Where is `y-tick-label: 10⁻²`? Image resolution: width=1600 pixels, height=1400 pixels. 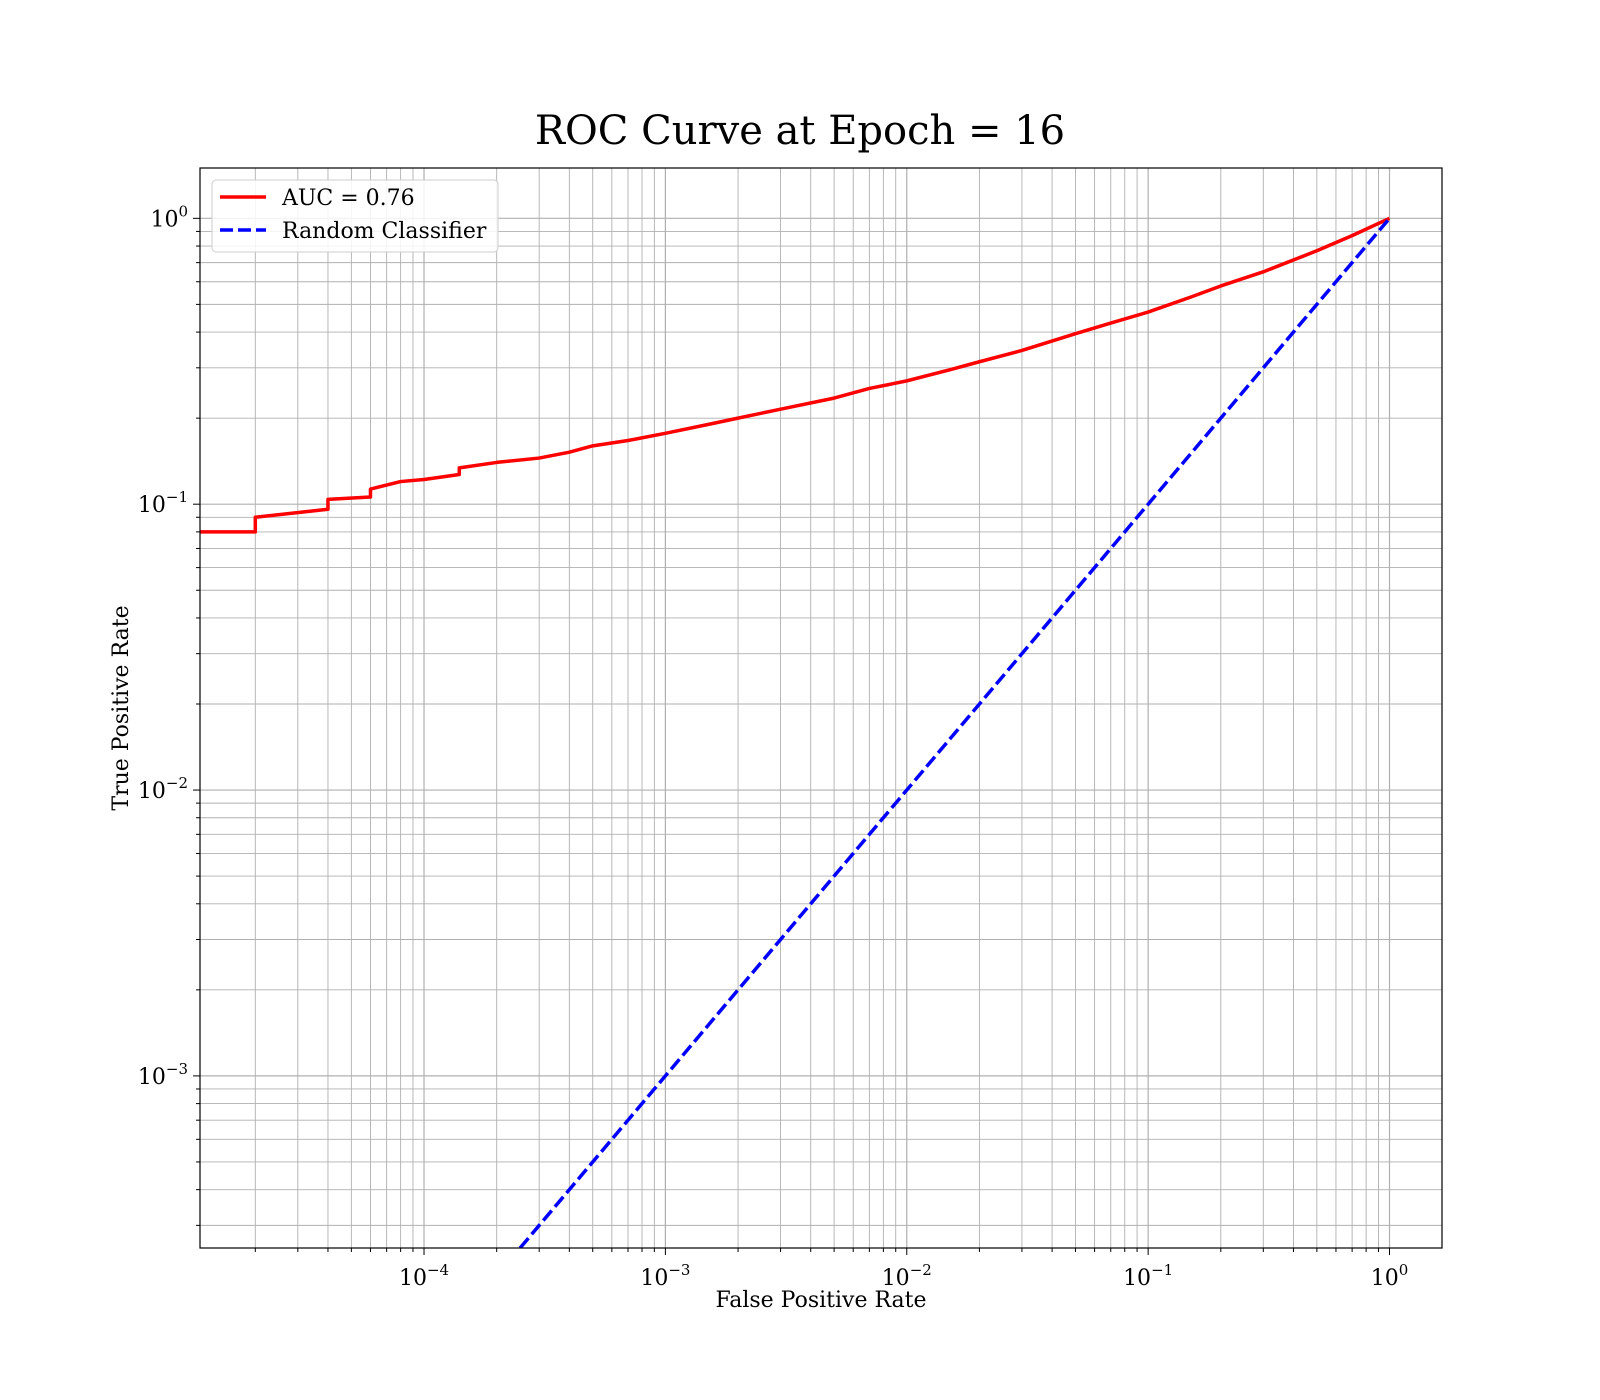 y-tick-label: 10⁻² is located at coordinates (163, 789).